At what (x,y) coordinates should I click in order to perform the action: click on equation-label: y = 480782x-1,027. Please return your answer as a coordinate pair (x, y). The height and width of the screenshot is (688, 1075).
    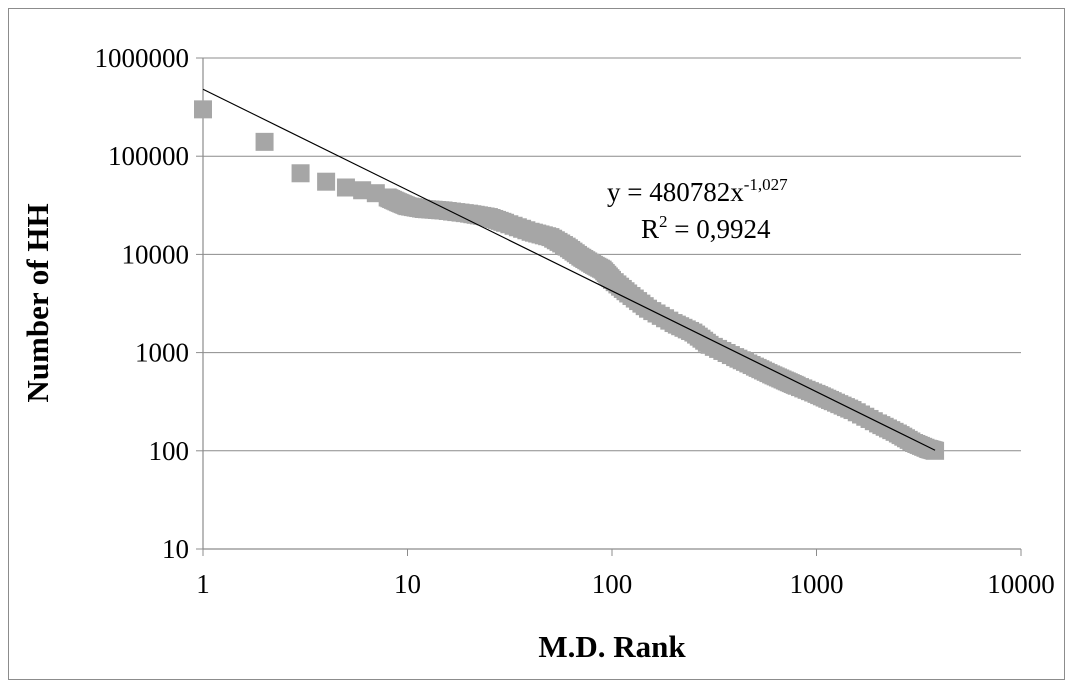
    Looking at the image, I should click on (697, 191).